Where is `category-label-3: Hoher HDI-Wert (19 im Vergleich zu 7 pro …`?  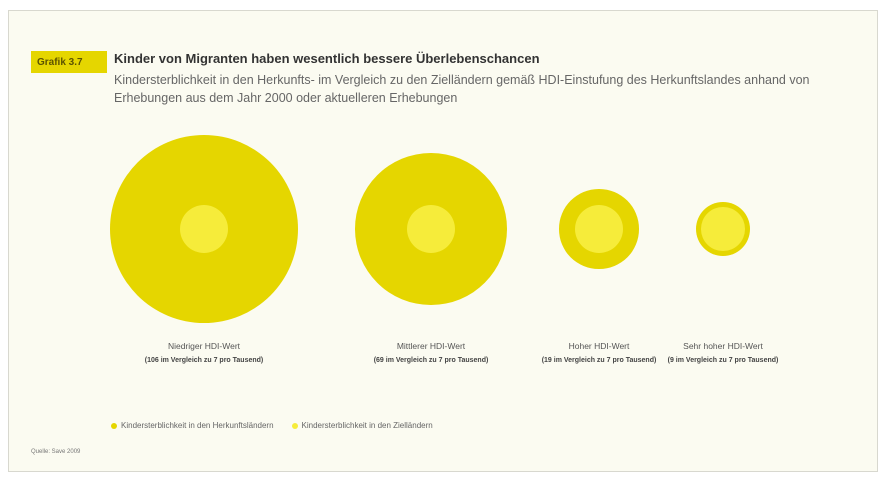
category-label-3: Hoher HDI-Wert (19 im Vergleich zu 7 pro … is located at coordinates (599, 353).